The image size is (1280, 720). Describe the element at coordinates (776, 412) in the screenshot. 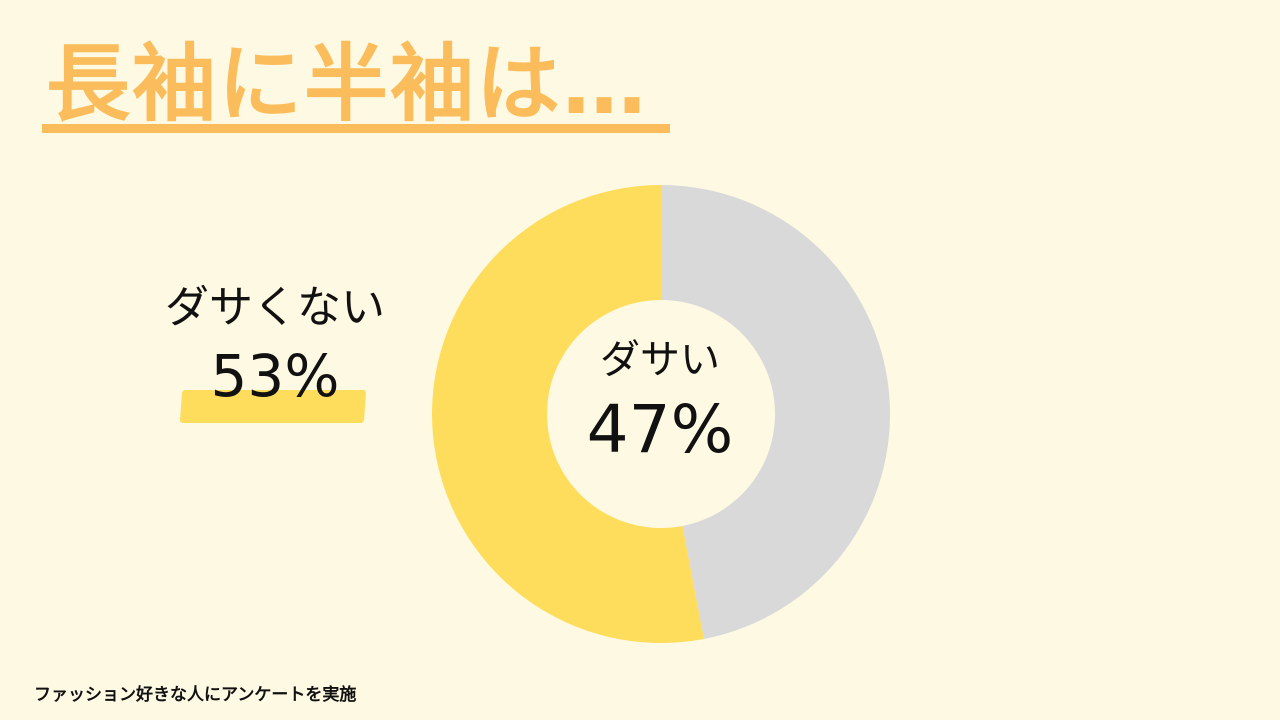

I see `donut-slice-dasai` at that location.